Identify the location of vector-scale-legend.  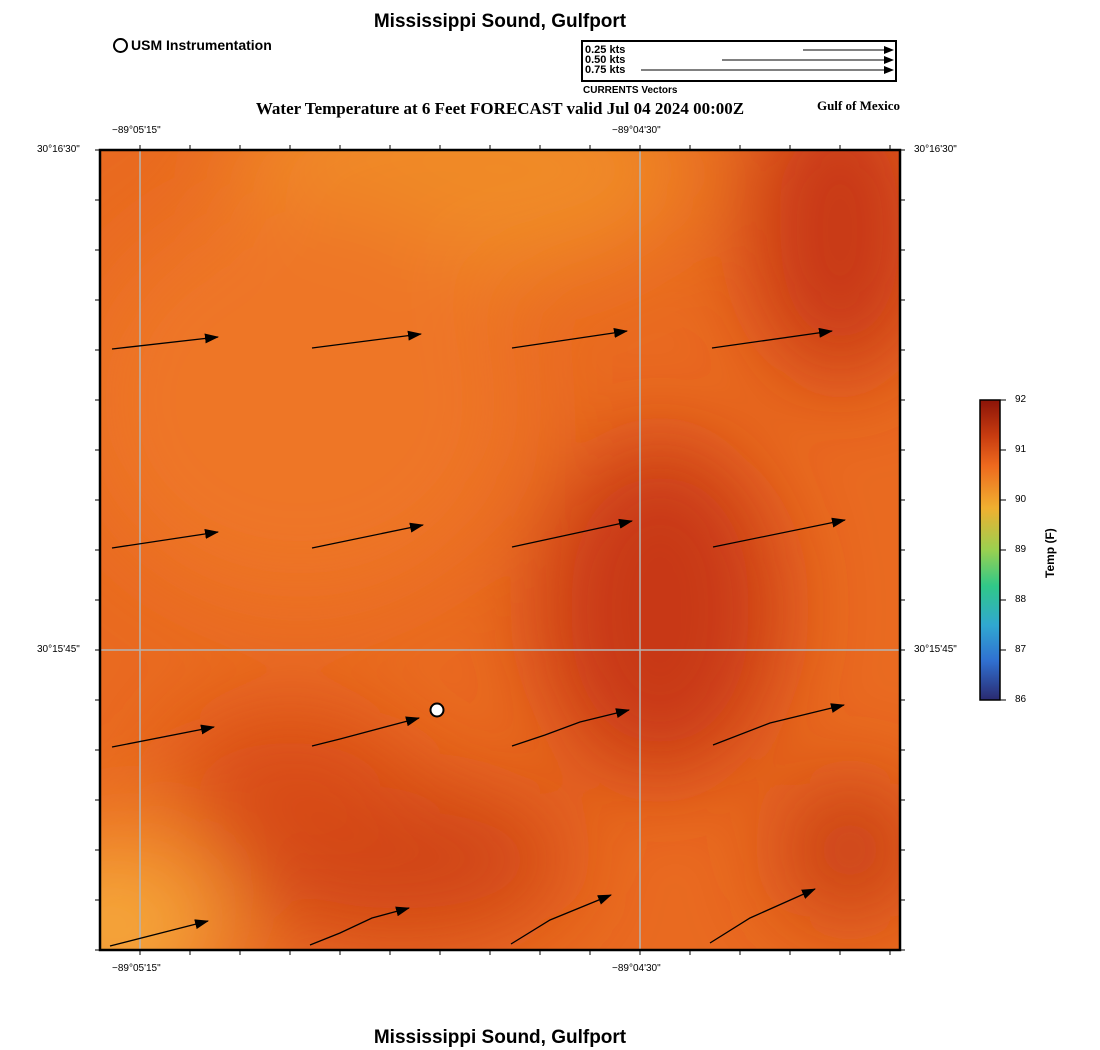
(739, 61).